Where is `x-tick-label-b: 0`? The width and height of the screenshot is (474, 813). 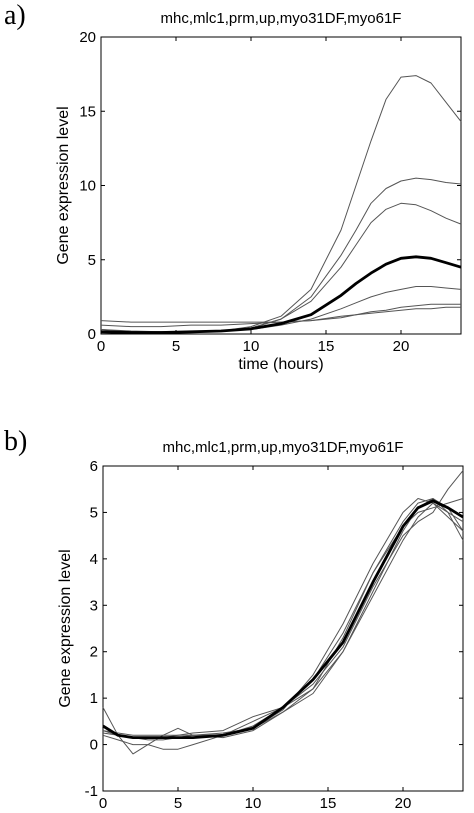 x-tick-label-b: 0 is located at coordinates (103, 803).